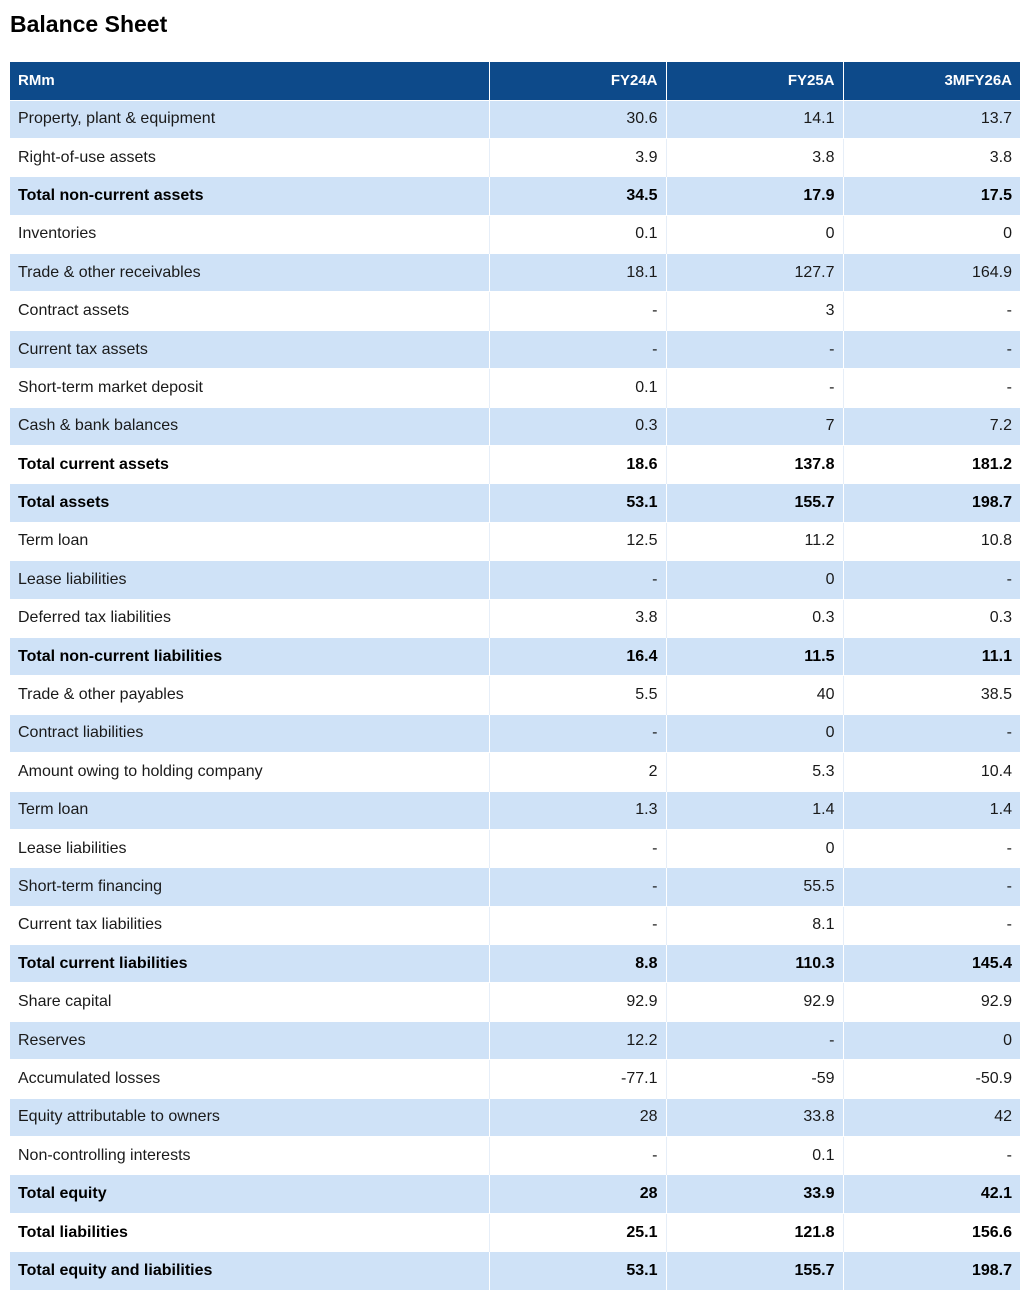  Describe the element at coordinates (250, 119) in the screenshot. I see `row-label: Property, plant & equipment` at that location.